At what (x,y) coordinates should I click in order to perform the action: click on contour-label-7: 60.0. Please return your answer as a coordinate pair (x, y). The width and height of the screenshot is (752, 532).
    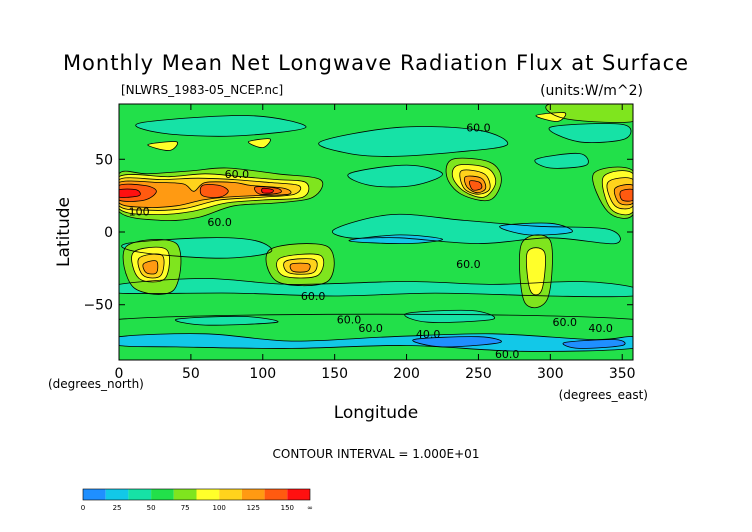
    Looking at the image, I should click on (370, 328).